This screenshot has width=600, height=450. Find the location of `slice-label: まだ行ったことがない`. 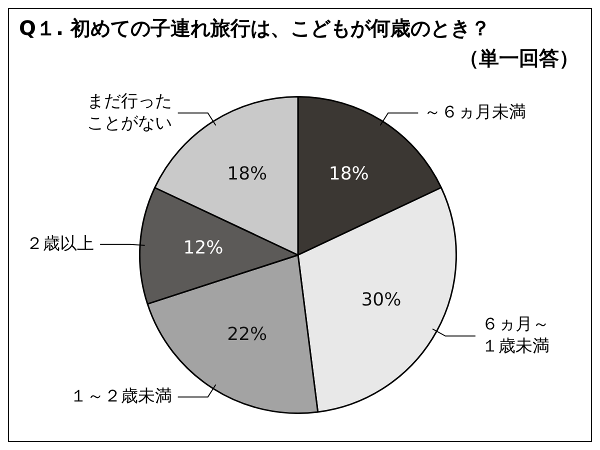

slice-label: まだ行ったことがない is located at coordinates (129, 112).